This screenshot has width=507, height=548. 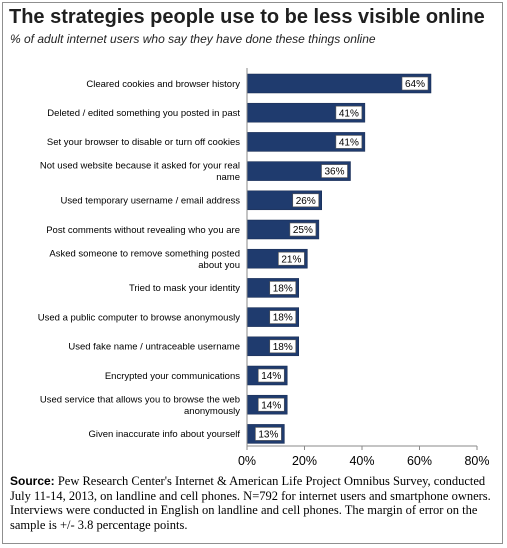 I want to click on value-label-3: 36%, so click(x=334, y=172).